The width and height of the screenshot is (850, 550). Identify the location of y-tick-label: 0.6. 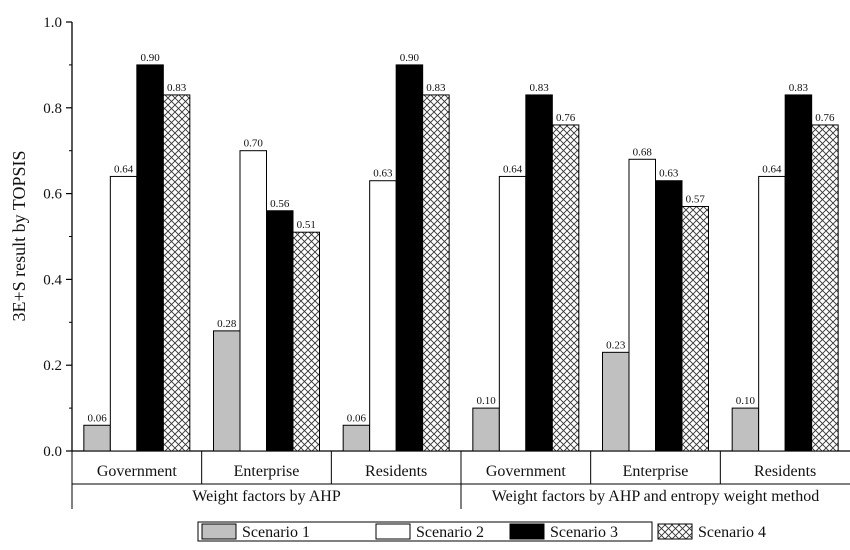
(52, 195).